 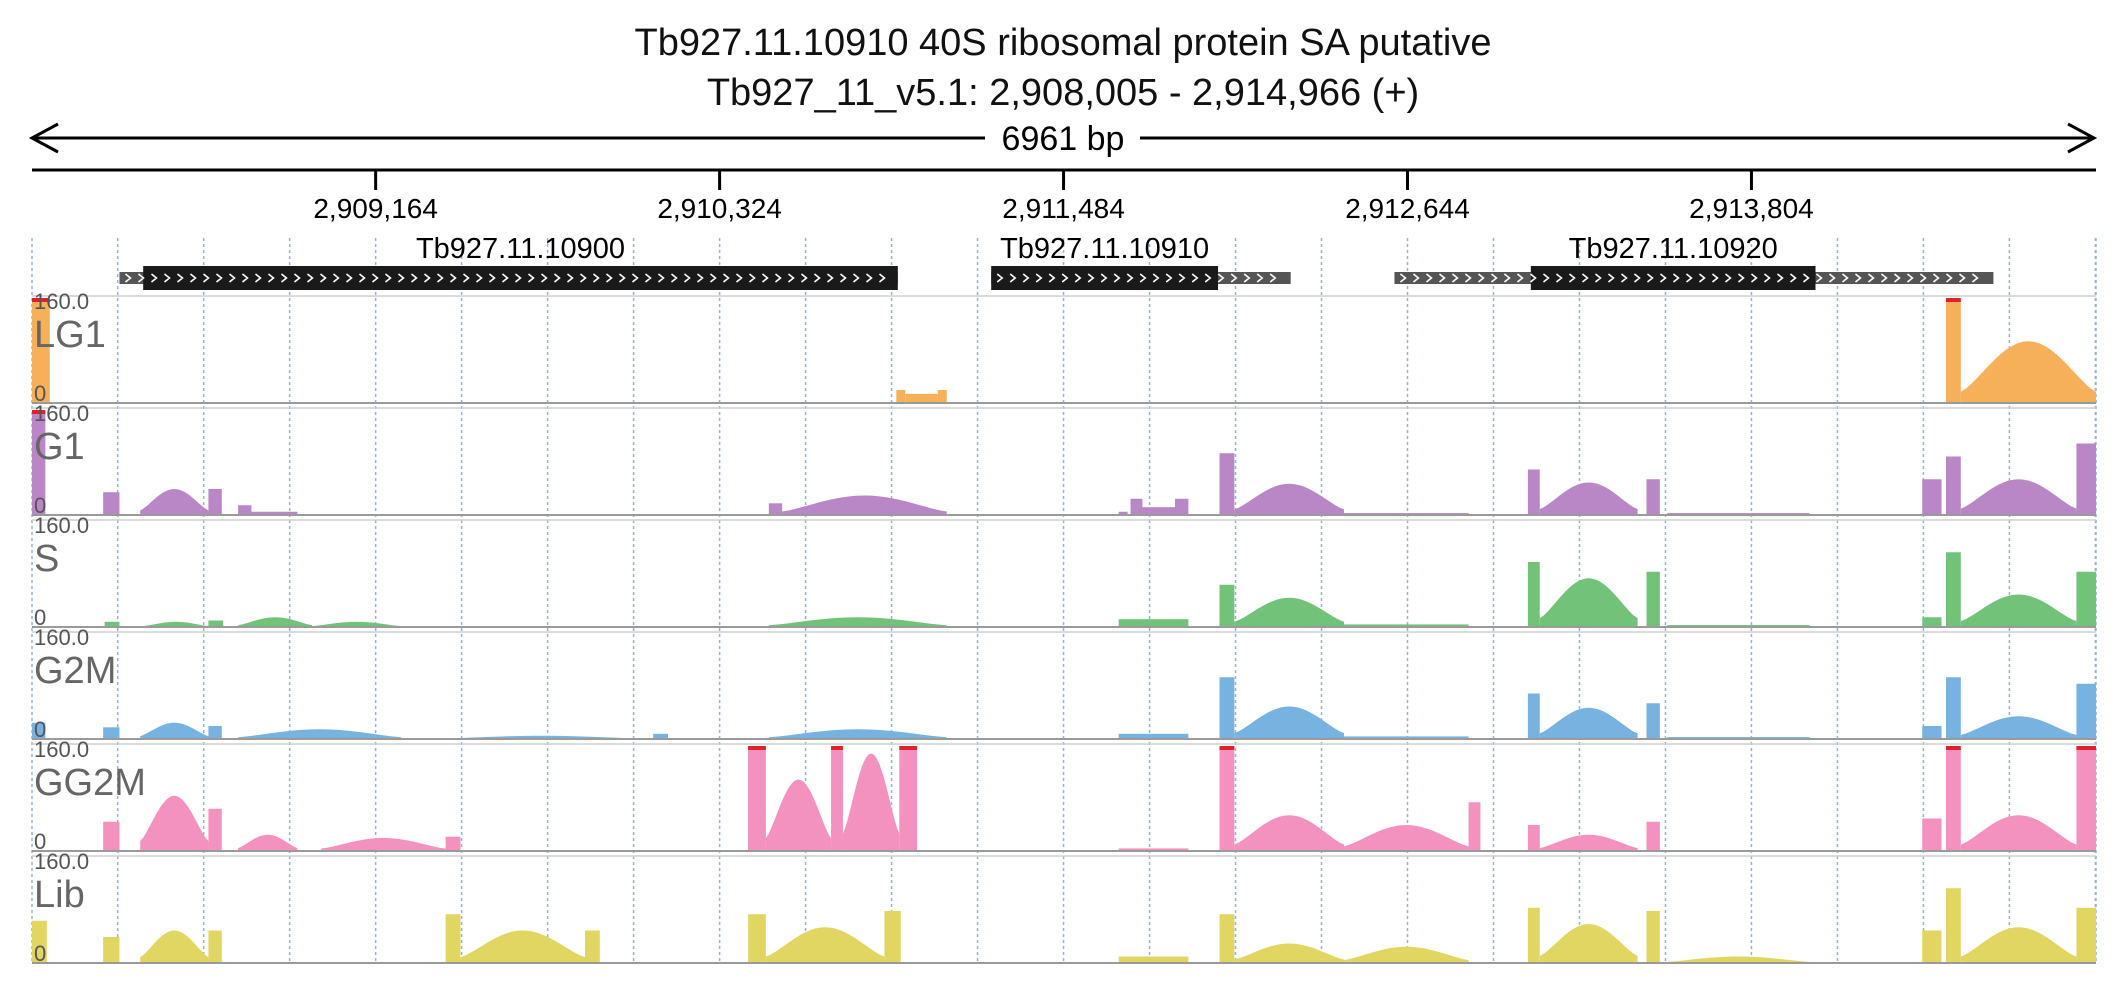 I want to click on locus-coordinates: Tb927_11_v5.1: 2,908,005 - 2,914,966 (+), so click(x=1063, y=93).